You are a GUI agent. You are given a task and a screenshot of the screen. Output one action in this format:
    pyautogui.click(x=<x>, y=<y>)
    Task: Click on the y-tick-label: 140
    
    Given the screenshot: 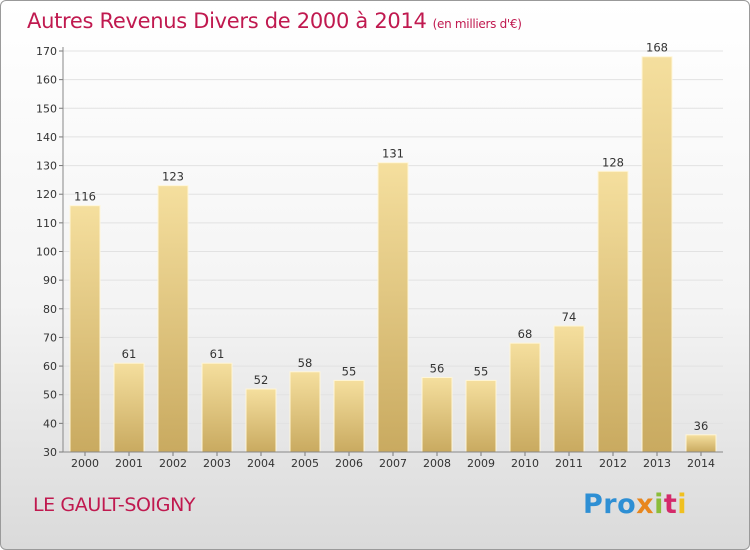 What is the action you would take?
    pyautogui.click(x=46, y=137)
    